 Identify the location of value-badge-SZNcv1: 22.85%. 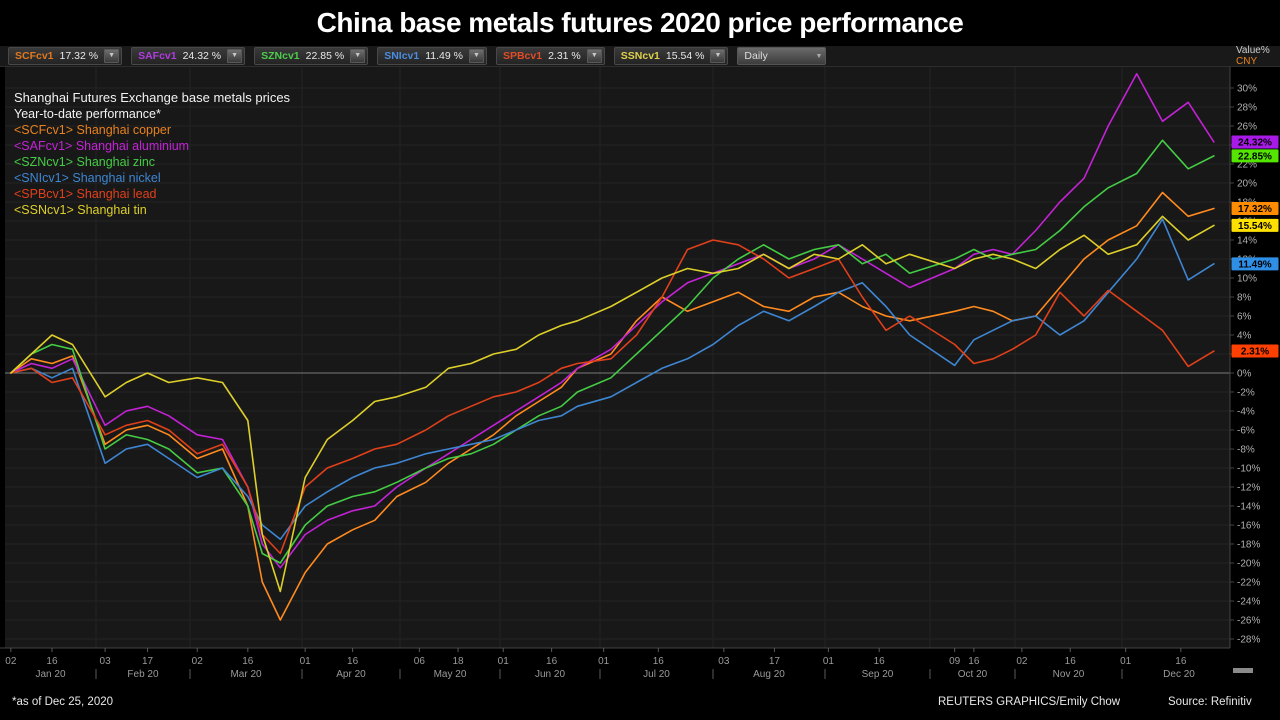
(1255, 156).